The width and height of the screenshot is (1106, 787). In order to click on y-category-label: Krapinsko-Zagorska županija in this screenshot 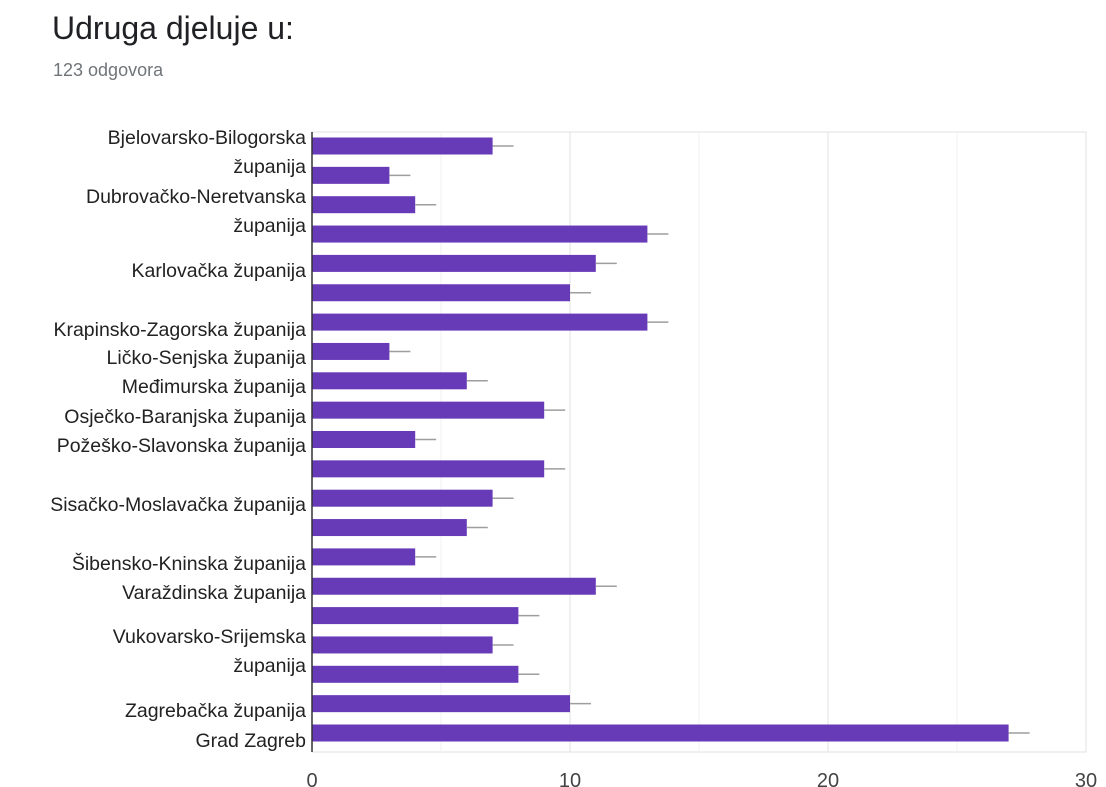, I will do `click(179, 330)`.